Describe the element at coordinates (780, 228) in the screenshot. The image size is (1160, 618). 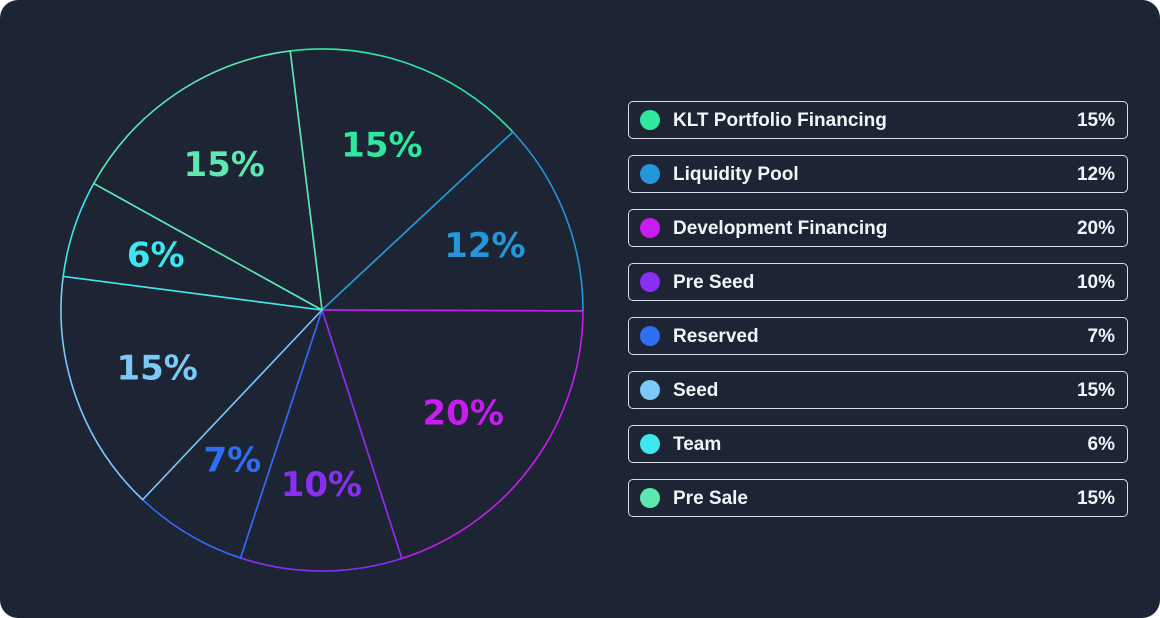
I see `legend-label: Development Financing` at that location.